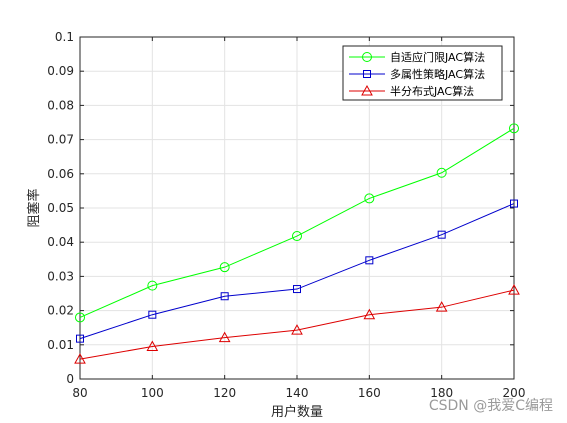 This screenshot has height=423, width=567. Describe the element at coordinates (432, 91) in the screenshot. I see `legend-label: 半分布式JAC算法` at that location.